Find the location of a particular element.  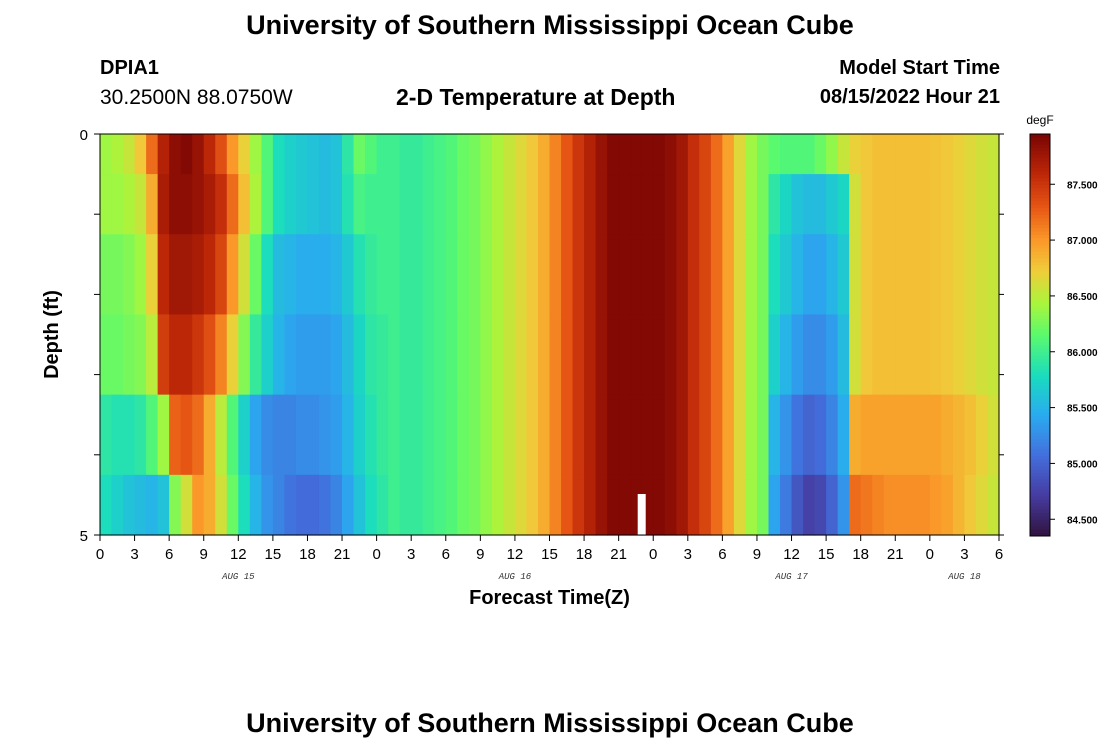

x-date-label: AUG 15 is located at coordinates (238, 577).